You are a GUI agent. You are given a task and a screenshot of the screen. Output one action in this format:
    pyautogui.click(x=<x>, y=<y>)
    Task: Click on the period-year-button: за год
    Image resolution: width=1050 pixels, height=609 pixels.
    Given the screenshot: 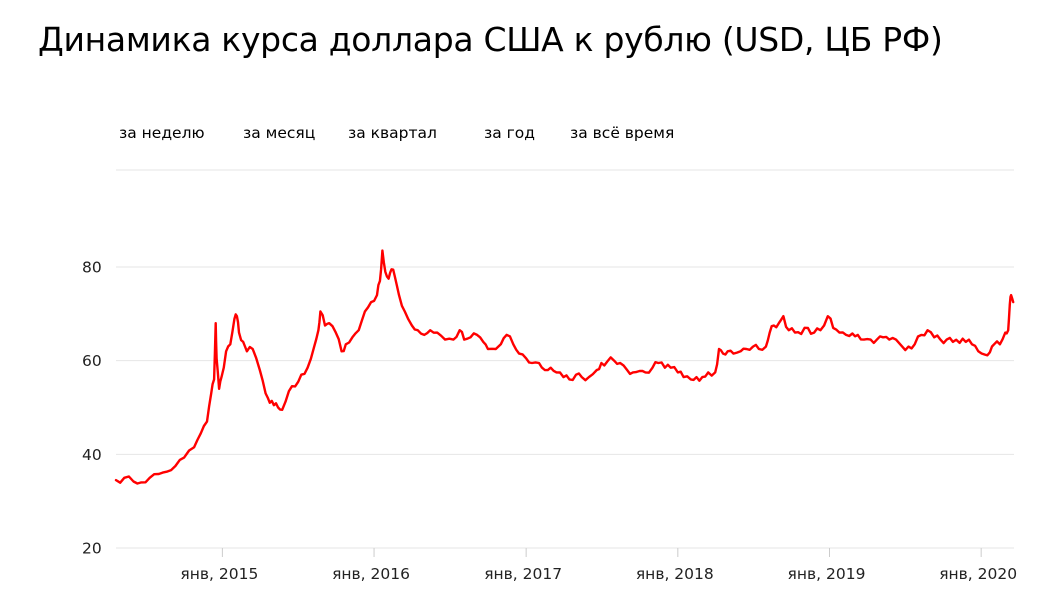 What is the action you would take?
    pyautogui.click(x=510, y=133)
    